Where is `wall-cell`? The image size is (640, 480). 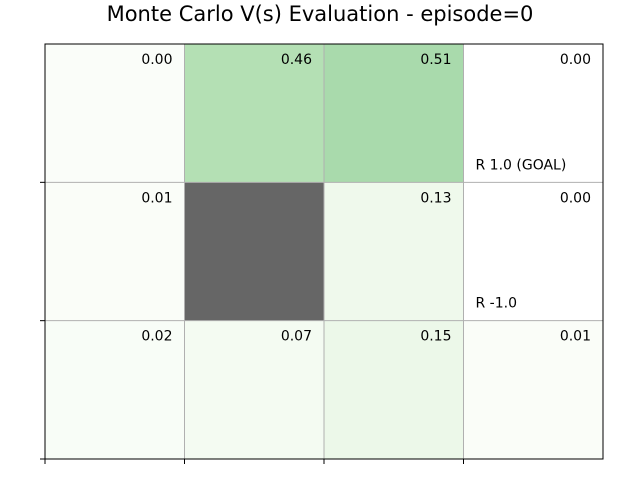 wall-cell is located at coordinates (254, 251).